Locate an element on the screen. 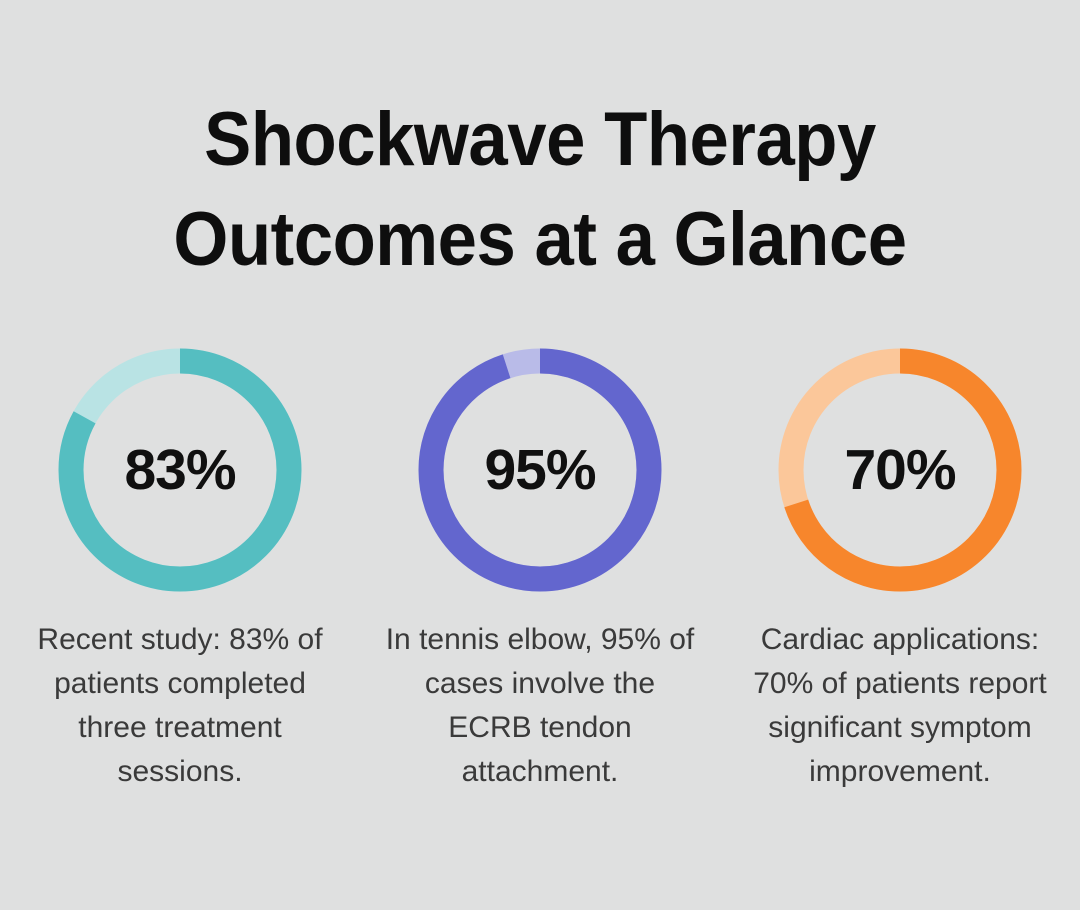  donut-chart-completion-rate: 83% is located at coordinates (180, 470).